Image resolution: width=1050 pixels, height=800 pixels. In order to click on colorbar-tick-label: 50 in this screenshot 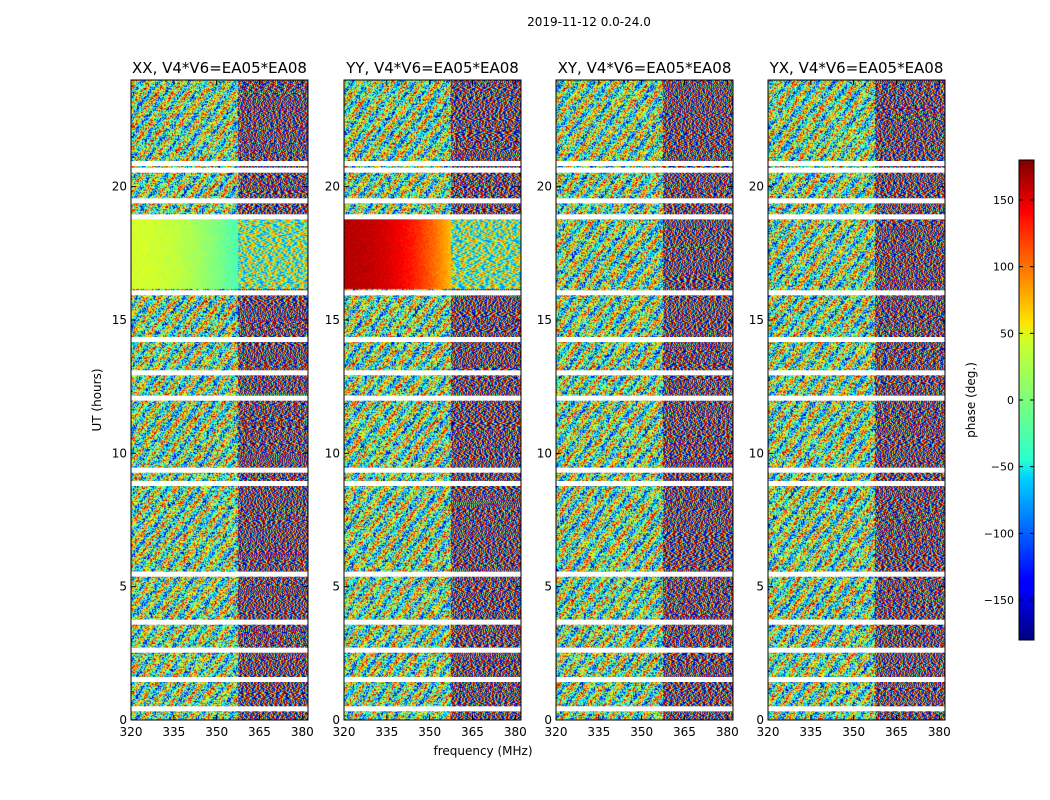, I will do `click(1007, 333)`.